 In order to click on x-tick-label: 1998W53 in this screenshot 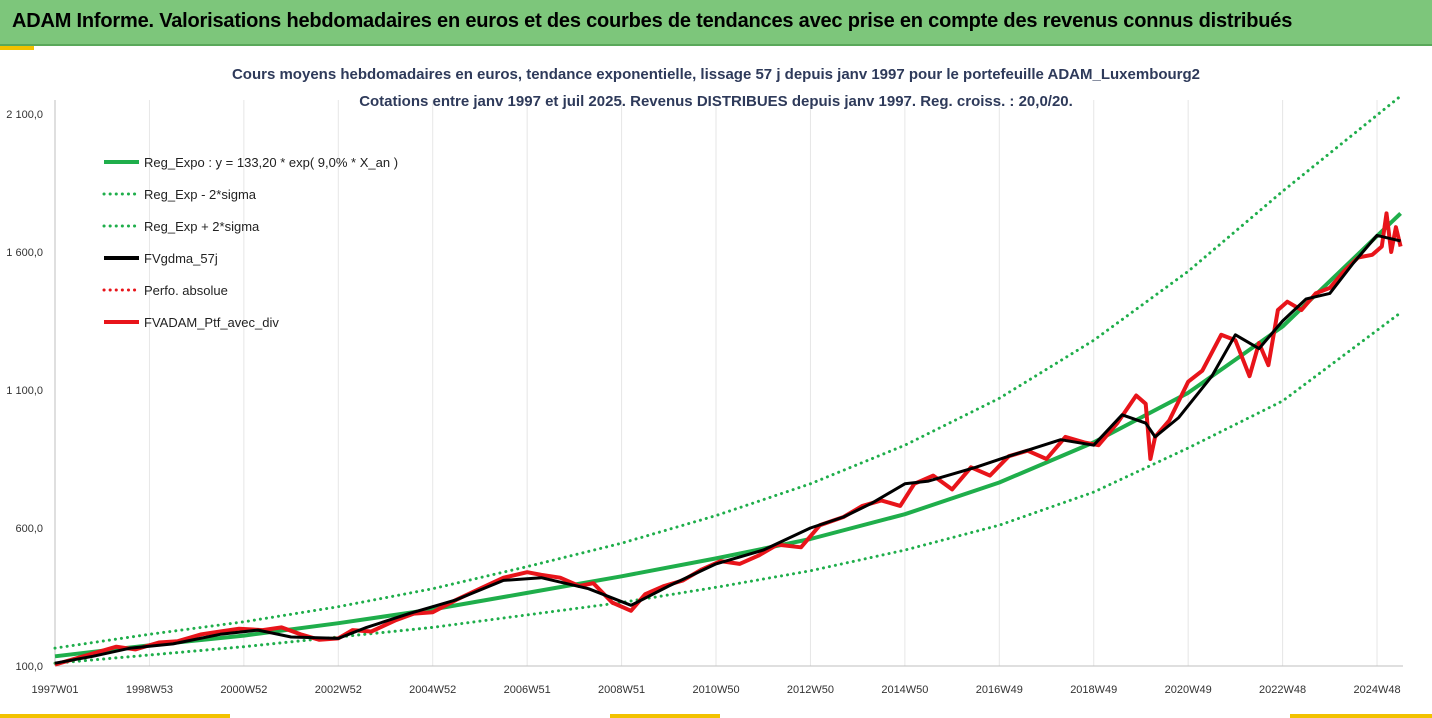, I will do `click(149, 690)`.